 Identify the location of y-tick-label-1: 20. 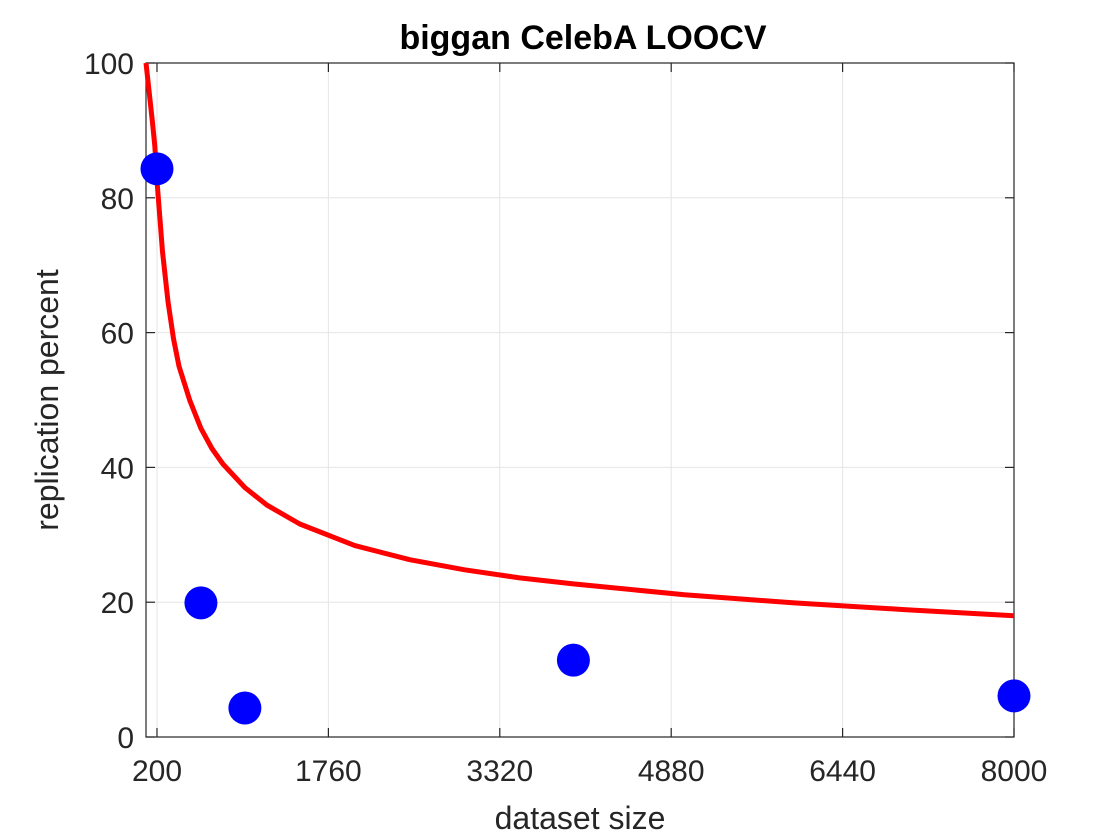
(117, 603).